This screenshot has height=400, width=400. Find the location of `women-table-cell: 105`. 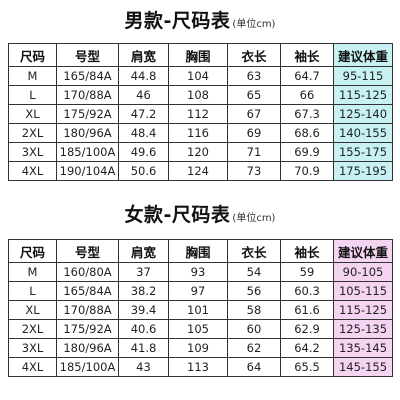

women-table-cell: 105 is located at coordinates (198, 329).